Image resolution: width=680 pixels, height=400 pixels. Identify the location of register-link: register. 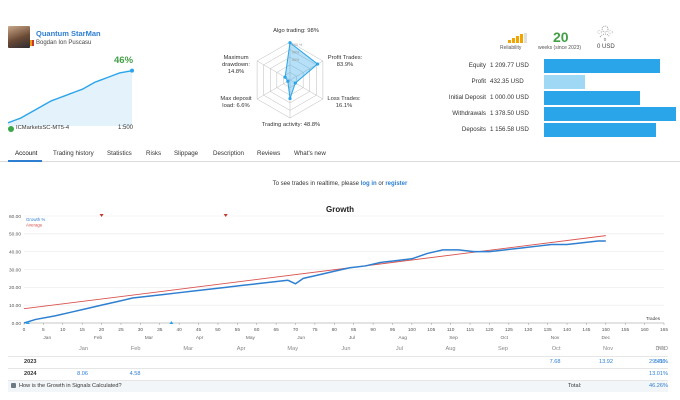
(396, 184).